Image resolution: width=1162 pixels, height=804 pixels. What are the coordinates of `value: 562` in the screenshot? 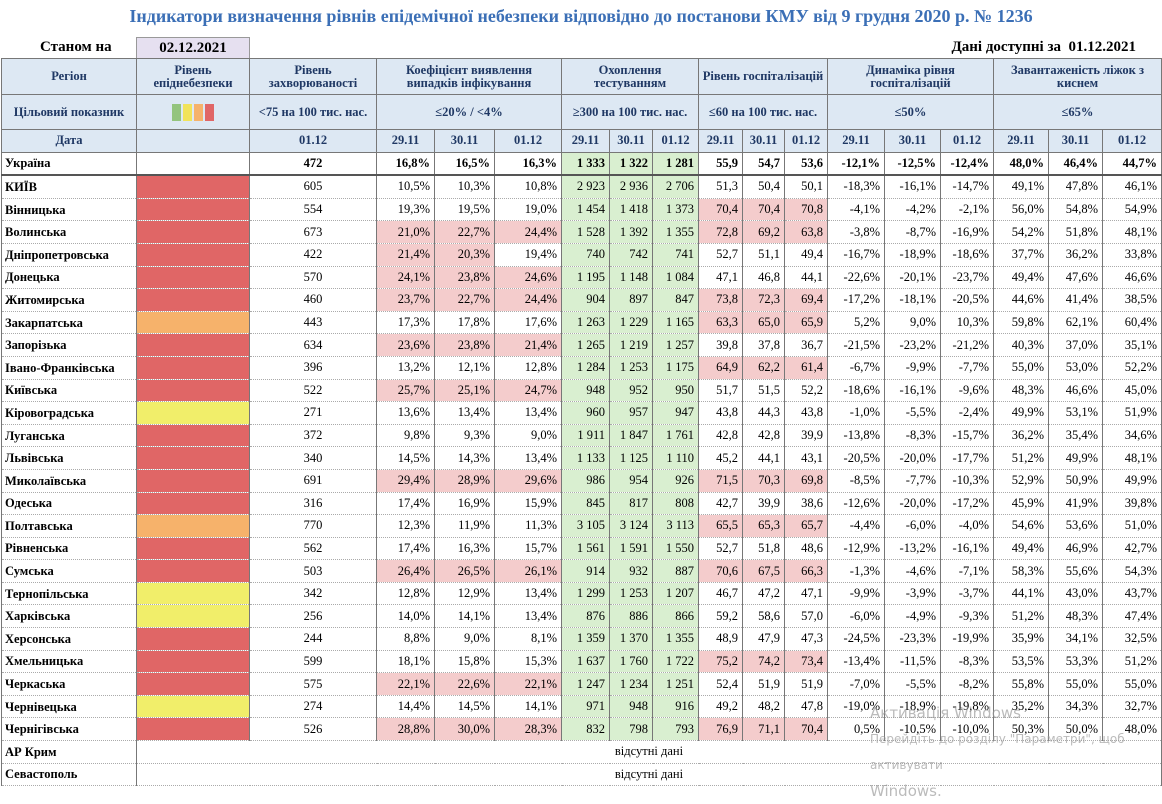 It's located at (313, 549).